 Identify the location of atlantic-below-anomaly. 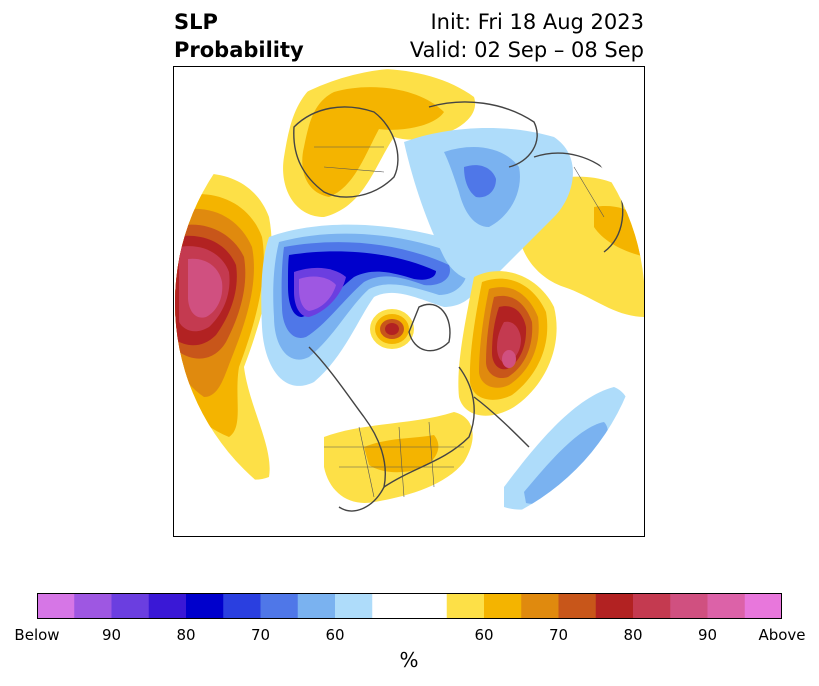
(567, 448).